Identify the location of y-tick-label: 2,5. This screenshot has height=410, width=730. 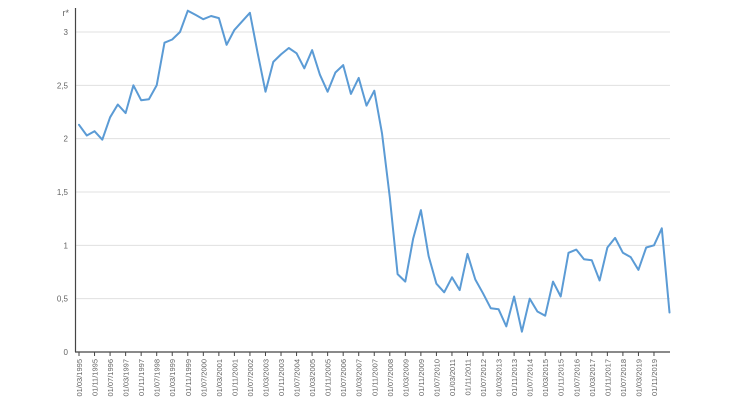
(63, 85).